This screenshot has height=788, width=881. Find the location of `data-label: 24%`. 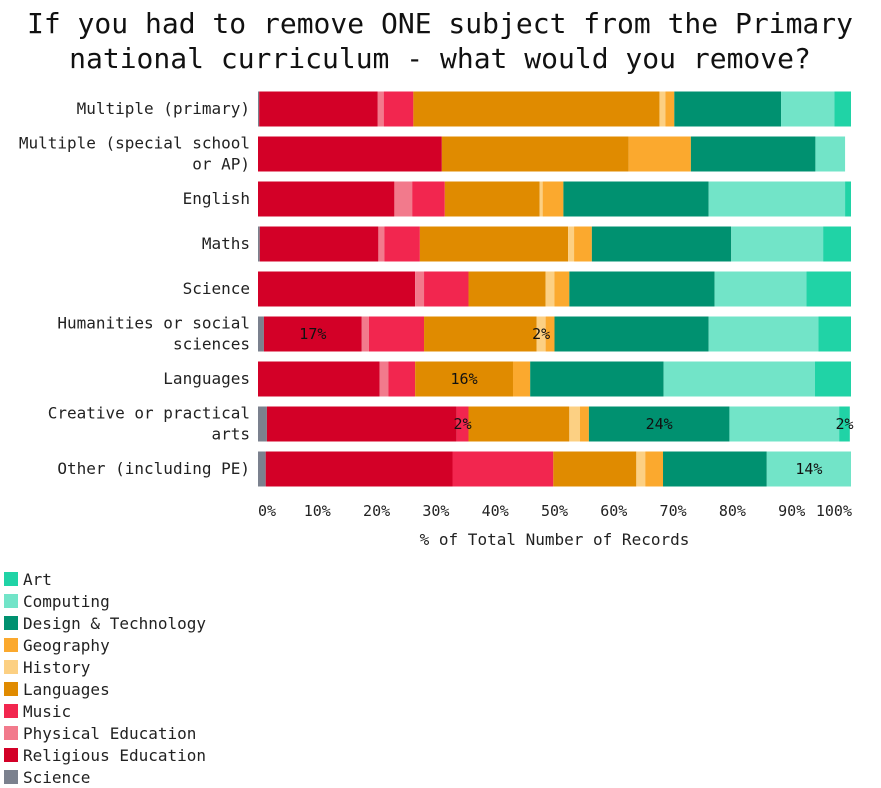

data-label: 24% is located at coordinates (659, 424).